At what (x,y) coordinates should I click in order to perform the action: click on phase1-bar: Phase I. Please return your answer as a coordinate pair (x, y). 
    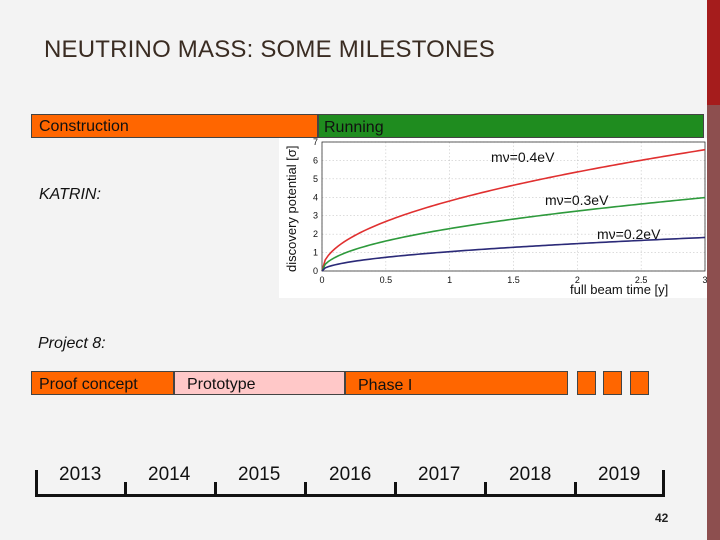
    Looking at the image, I should click on (456, 383).